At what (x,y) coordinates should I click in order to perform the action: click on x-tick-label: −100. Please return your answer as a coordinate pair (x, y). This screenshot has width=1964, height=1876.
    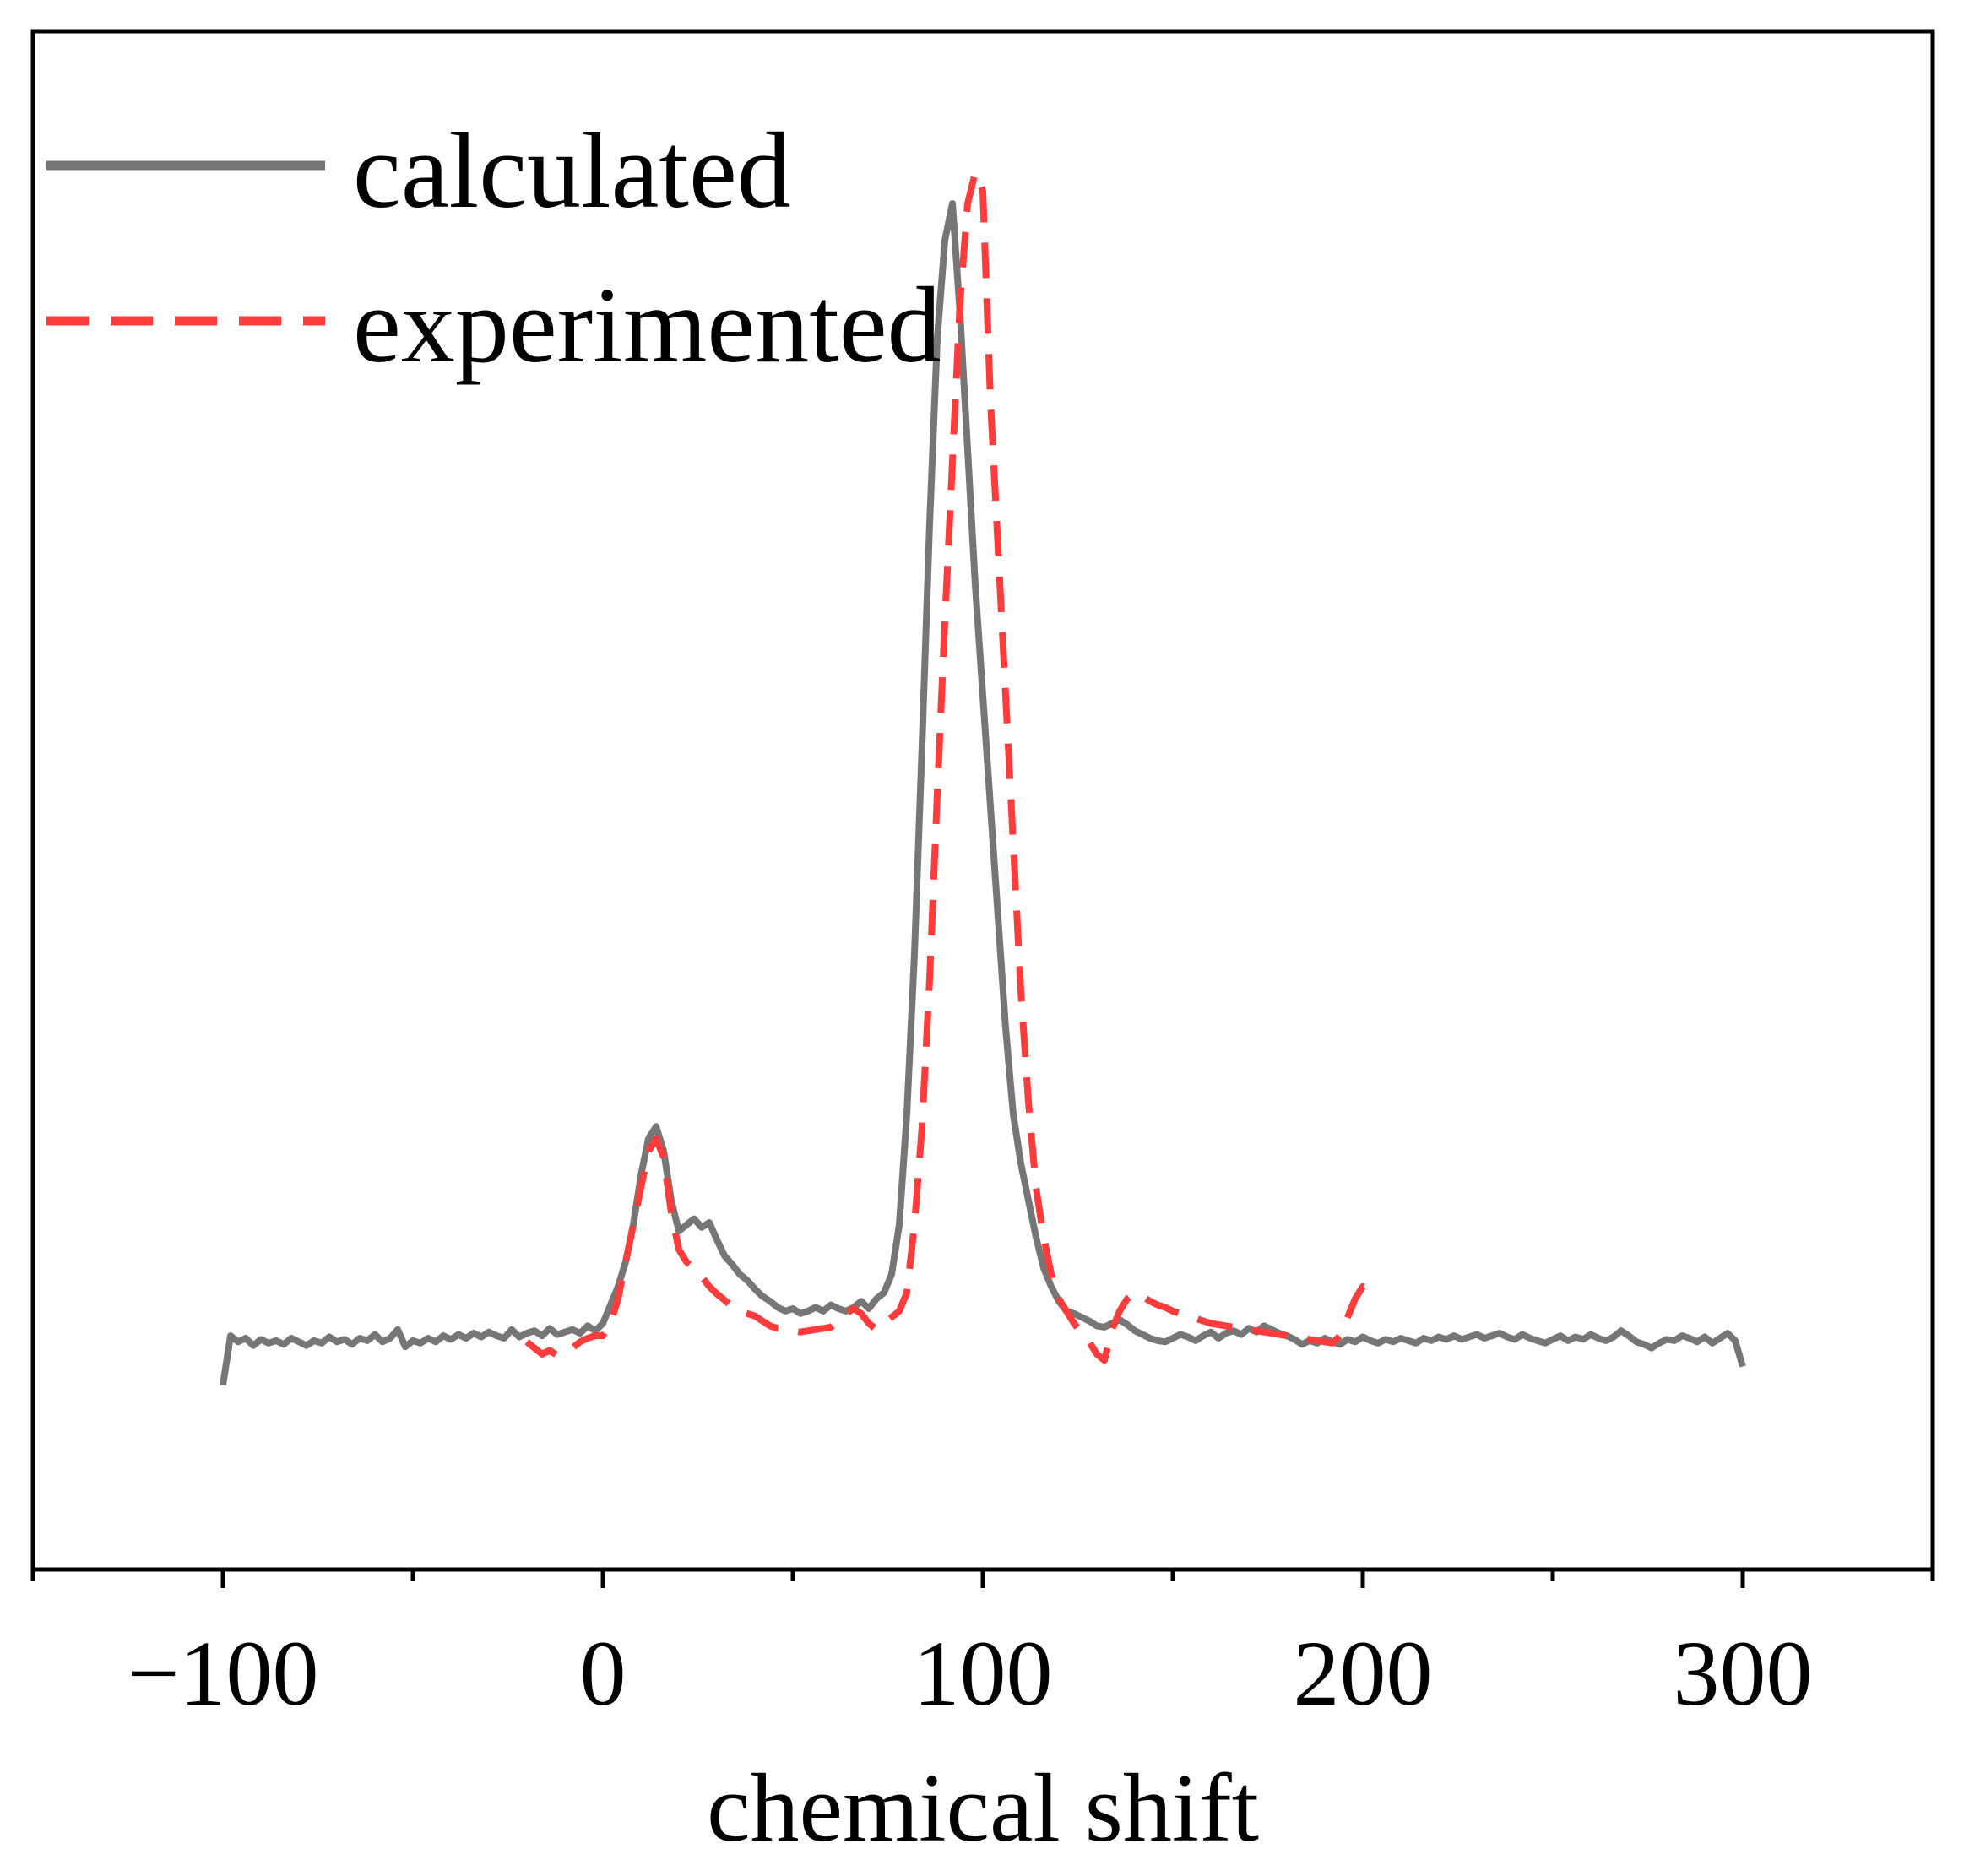
    Looking at the image, I should click on (222, 1673).